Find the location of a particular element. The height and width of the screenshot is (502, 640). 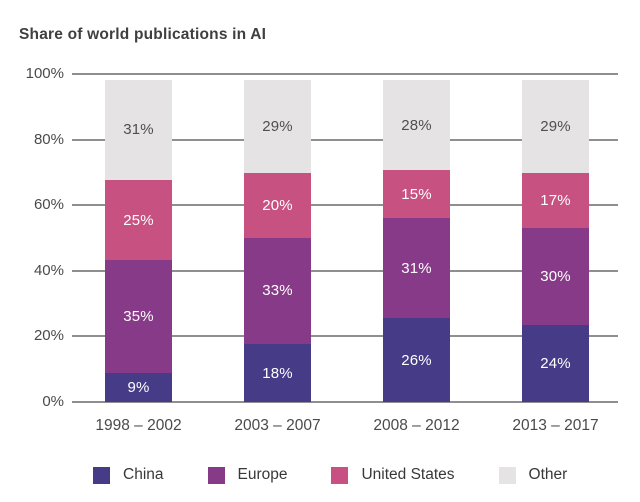

bar-segment-value-label: 26% is located at coordinates (416, 360).